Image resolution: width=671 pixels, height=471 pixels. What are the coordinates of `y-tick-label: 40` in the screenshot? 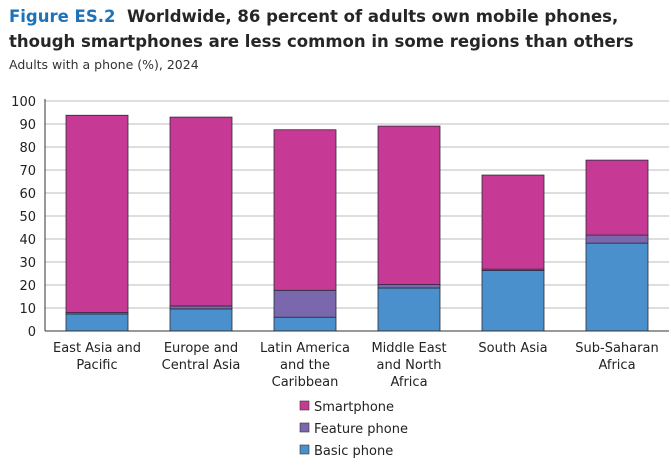 It's located at (27, 240).